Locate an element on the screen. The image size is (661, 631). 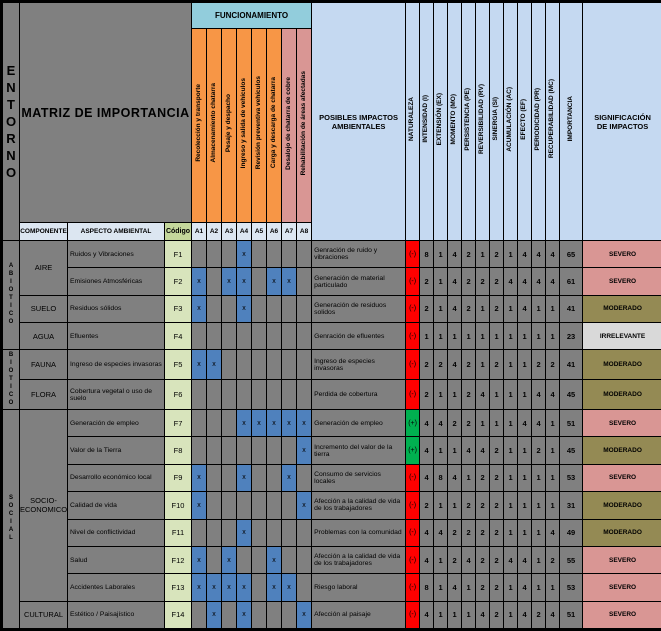
activity-header-A4: Ingreso y salida de vehículos is located at coordinates (244, 125).